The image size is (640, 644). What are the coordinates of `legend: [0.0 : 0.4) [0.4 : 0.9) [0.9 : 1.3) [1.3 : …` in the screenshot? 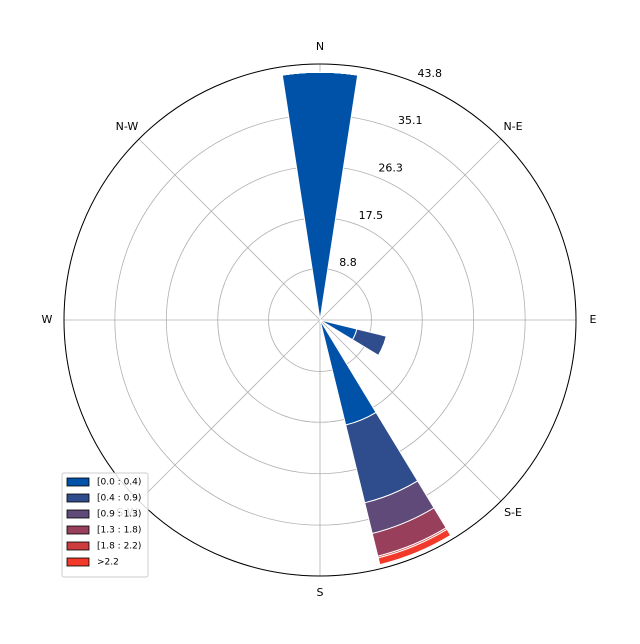 It's located at (105, 525).